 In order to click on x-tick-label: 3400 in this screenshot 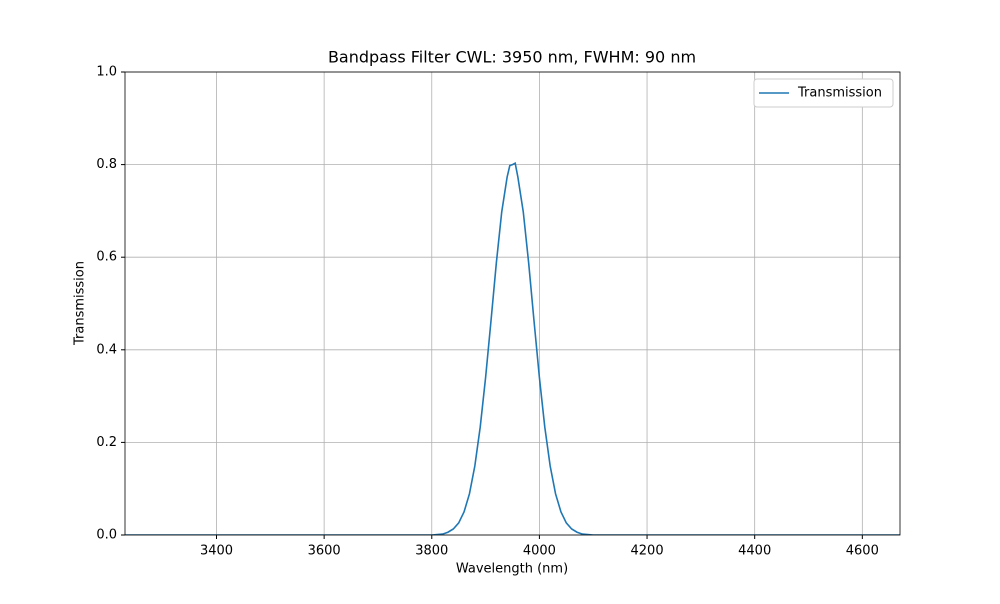, I will do `click(216, 551)`.